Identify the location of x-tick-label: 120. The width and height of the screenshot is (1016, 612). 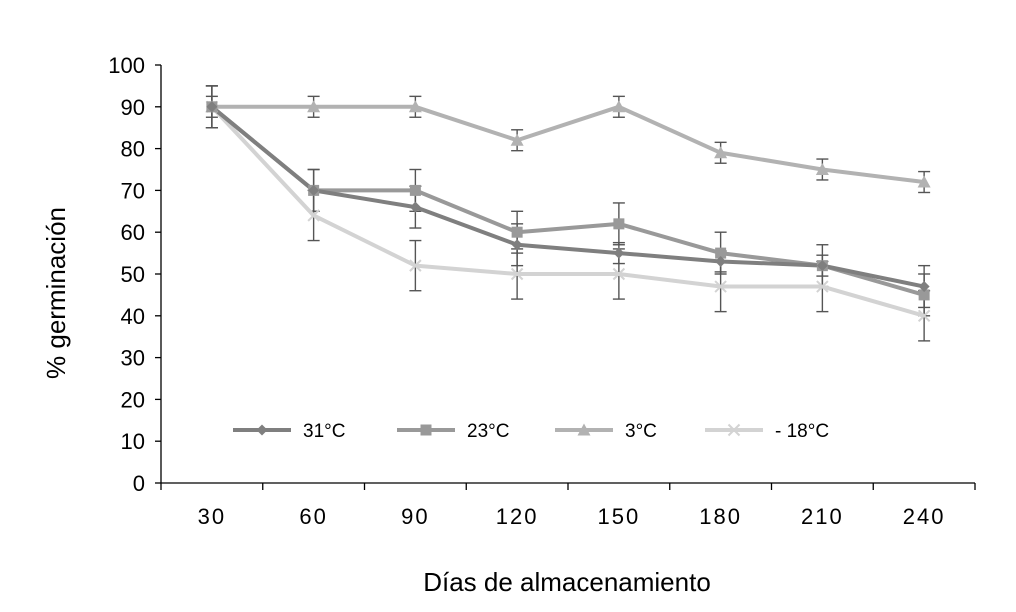
(517, 516).